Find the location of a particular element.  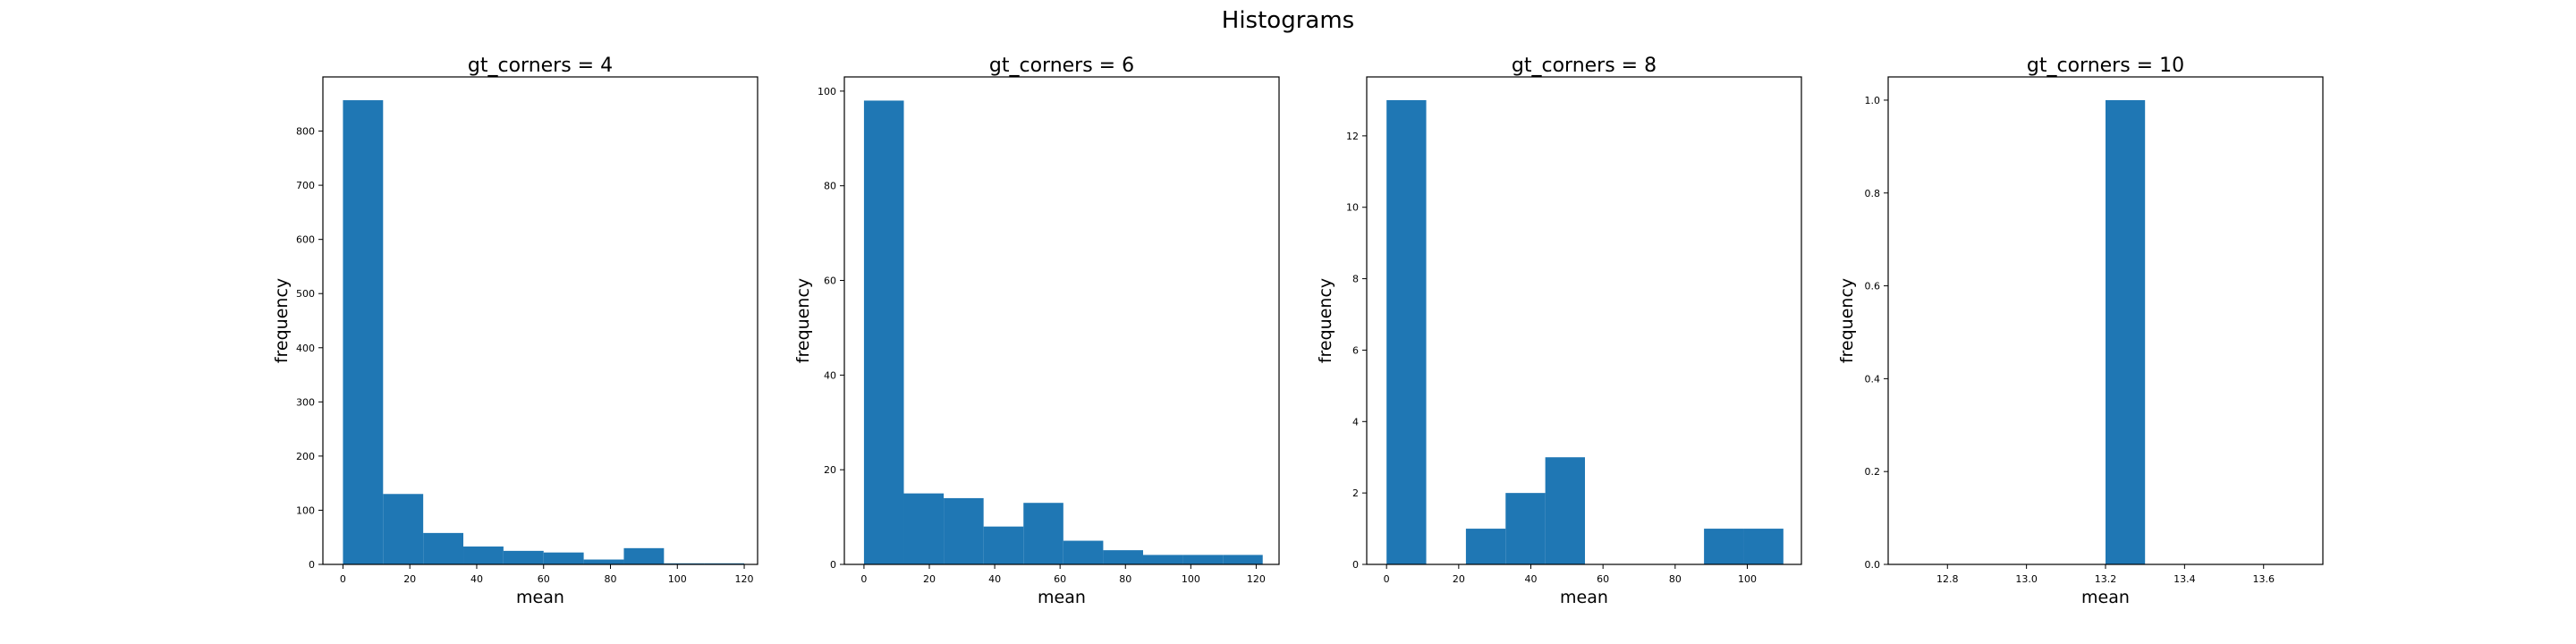

y-tick-label: 1.0 is located at coordinates (1873, 100).